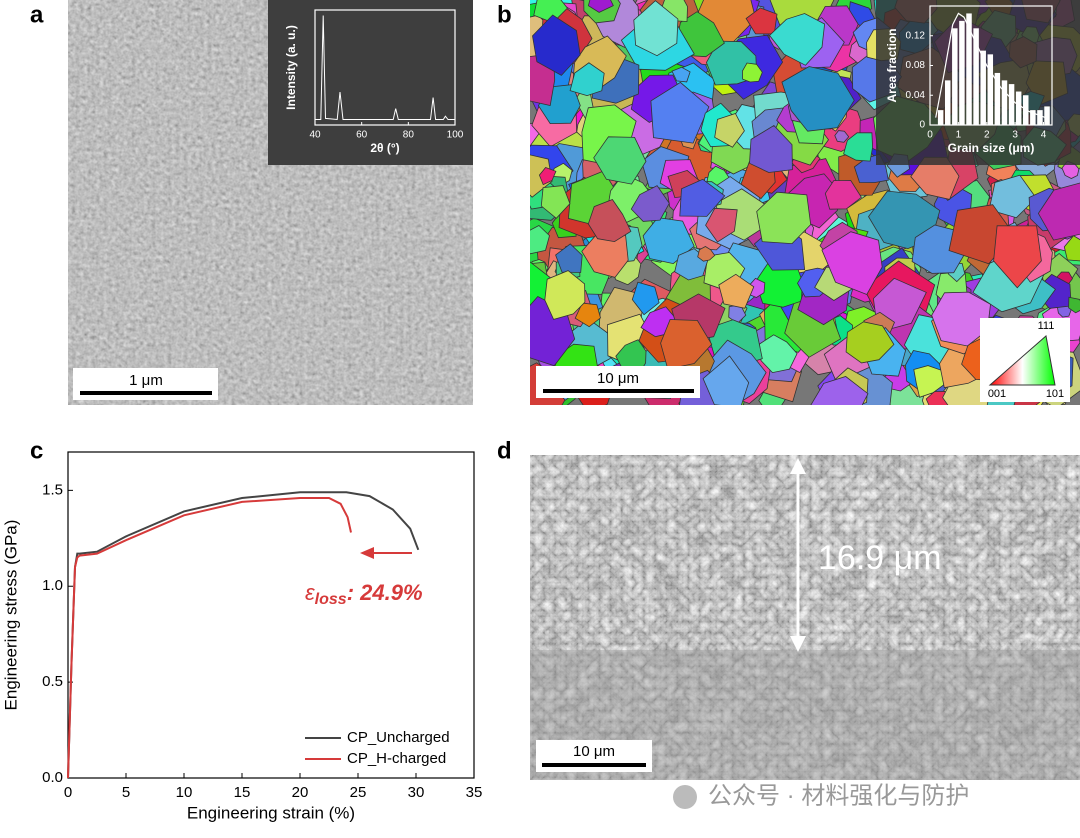 Image resolution: width=1080 pixels, height=838 pixels. I want to click on y-axis-label: Engineering stress (GPa), so click(10, 615).